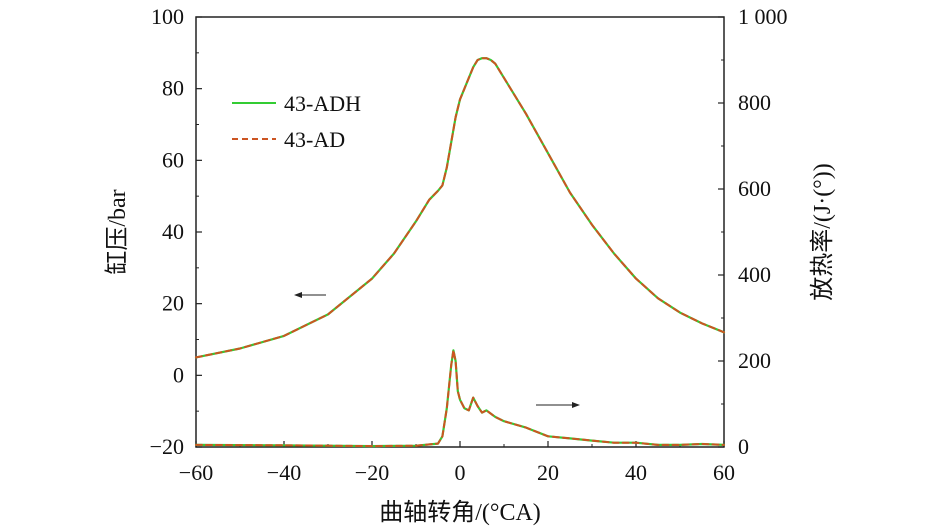  Describe the element at coordinates (724, 472) in the screenshot. I see `x-tick-label: 60` at that location.